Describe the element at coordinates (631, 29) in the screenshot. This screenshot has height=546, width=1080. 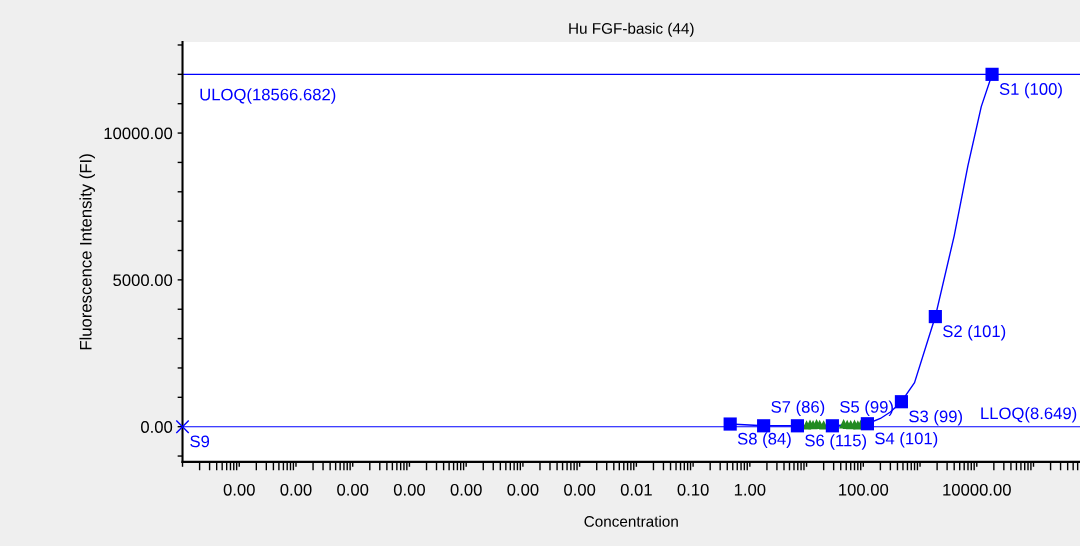
I see `chart-title: Hu FGF-basic (44)` at that location.